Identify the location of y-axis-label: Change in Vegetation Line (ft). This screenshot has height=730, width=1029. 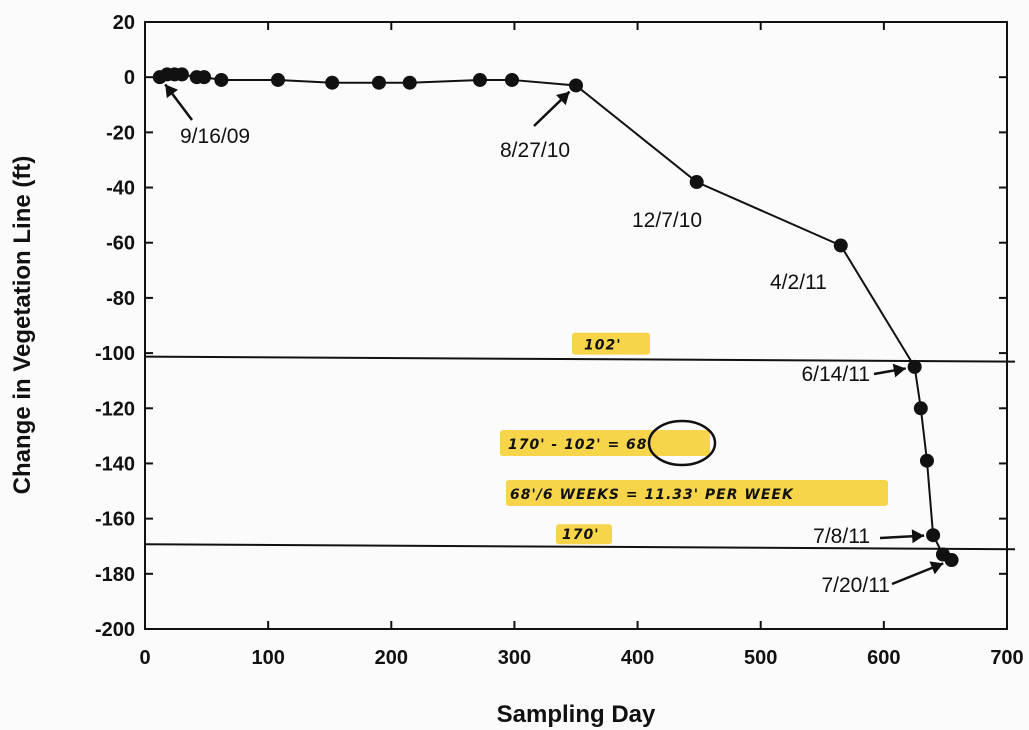
(22, 325).